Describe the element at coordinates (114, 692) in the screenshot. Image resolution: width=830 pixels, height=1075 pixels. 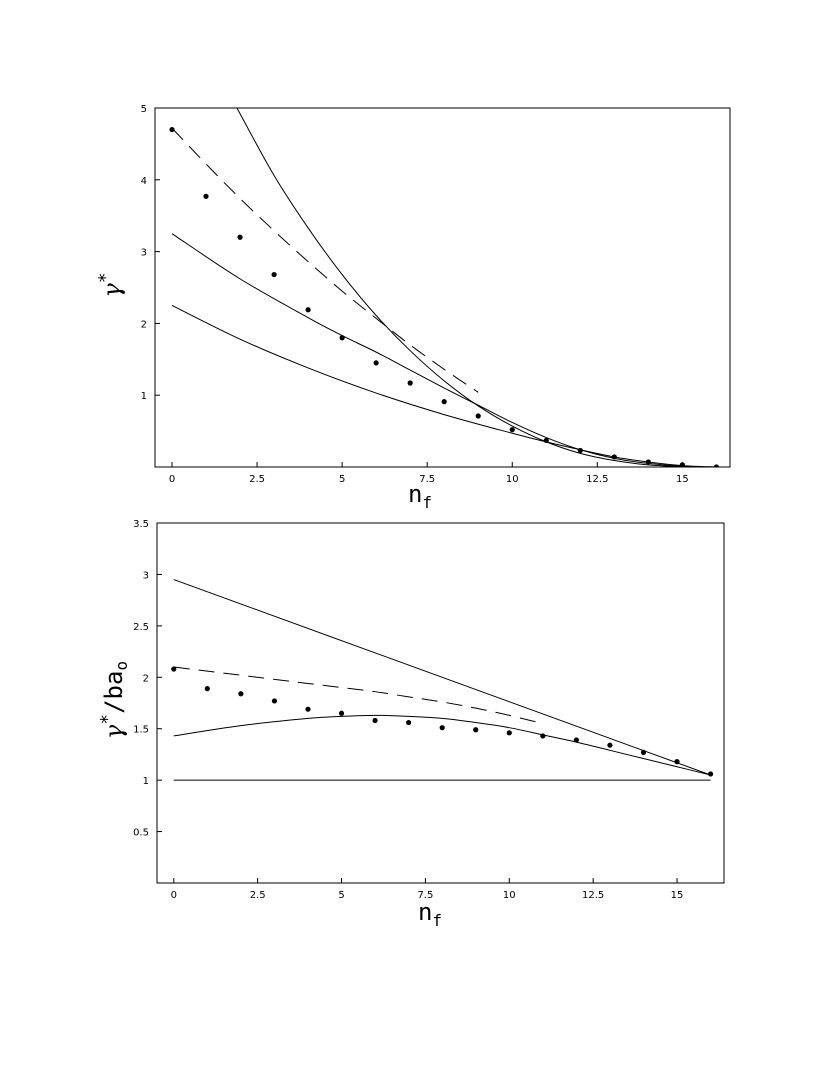
I see `y-axis-title-rest: /ba` at that location.